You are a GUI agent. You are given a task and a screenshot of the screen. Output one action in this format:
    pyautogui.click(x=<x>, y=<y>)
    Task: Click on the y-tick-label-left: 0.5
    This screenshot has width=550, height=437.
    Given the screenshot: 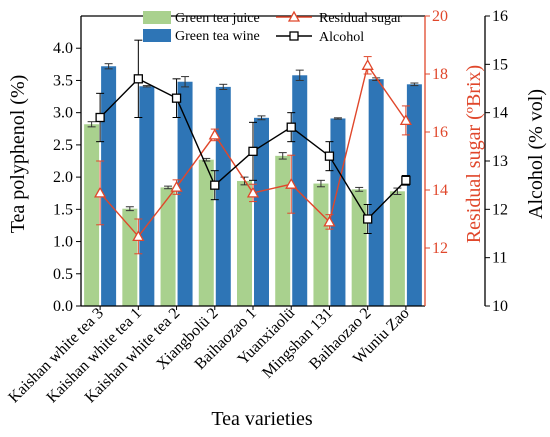 What is the action you would take?
    pyautogui.click(x=63, y=274)
    